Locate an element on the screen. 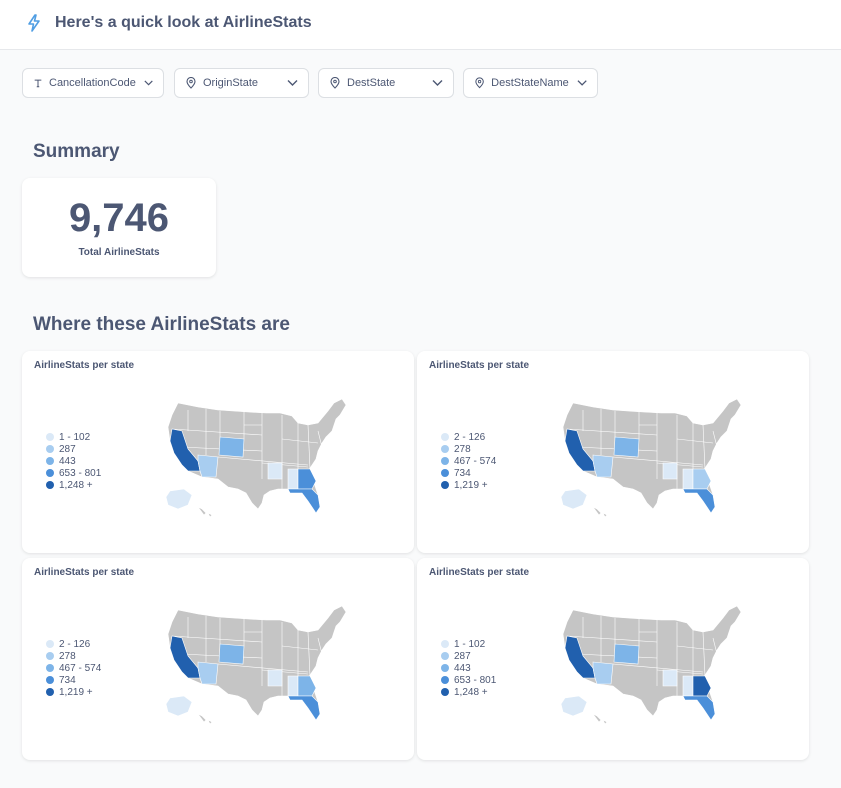 The height and width of the screenshot is (788, 841). legend-label: 2 - 126 is located at coordinates (75, 644).